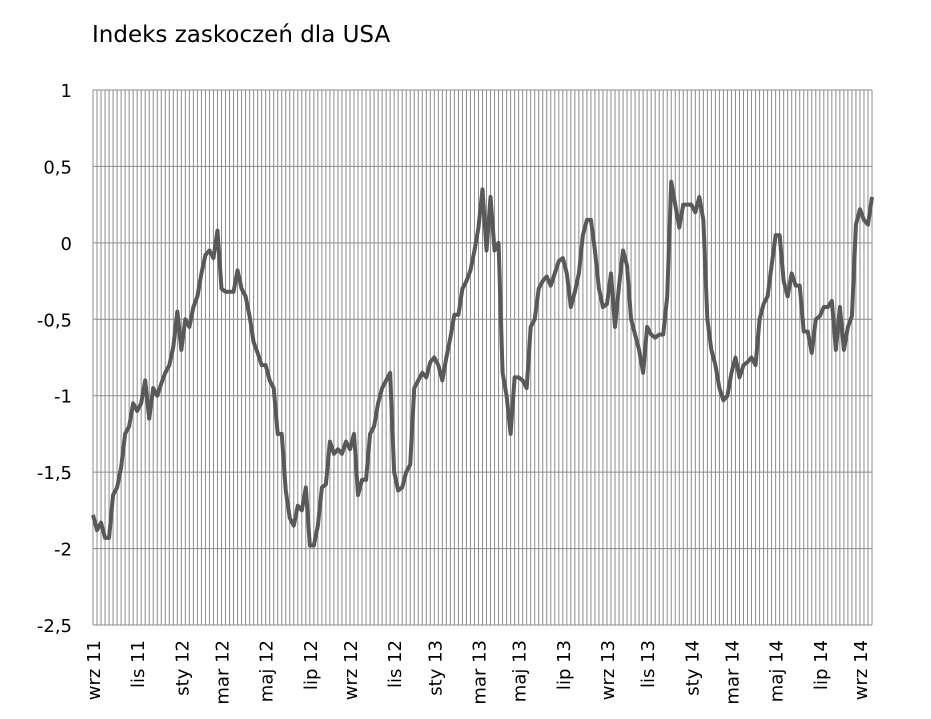  What do you see at coordinates (54, 320) in the screenshot?
I see `y-tick-label: -0,5` at bounding box center [54, 320].